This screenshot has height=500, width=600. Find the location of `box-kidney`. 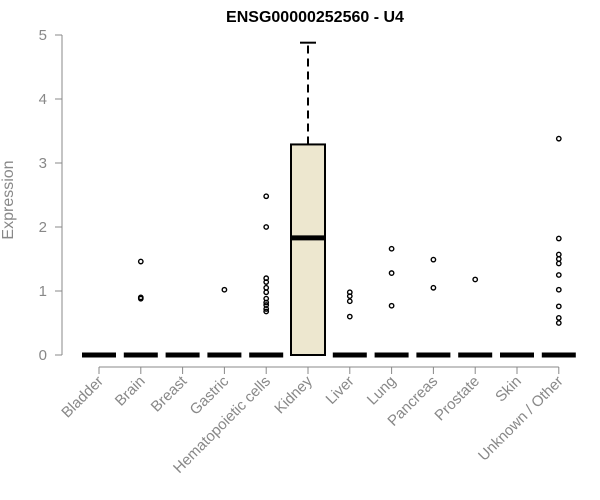

box-kidney is located at coordinates (308, 198).